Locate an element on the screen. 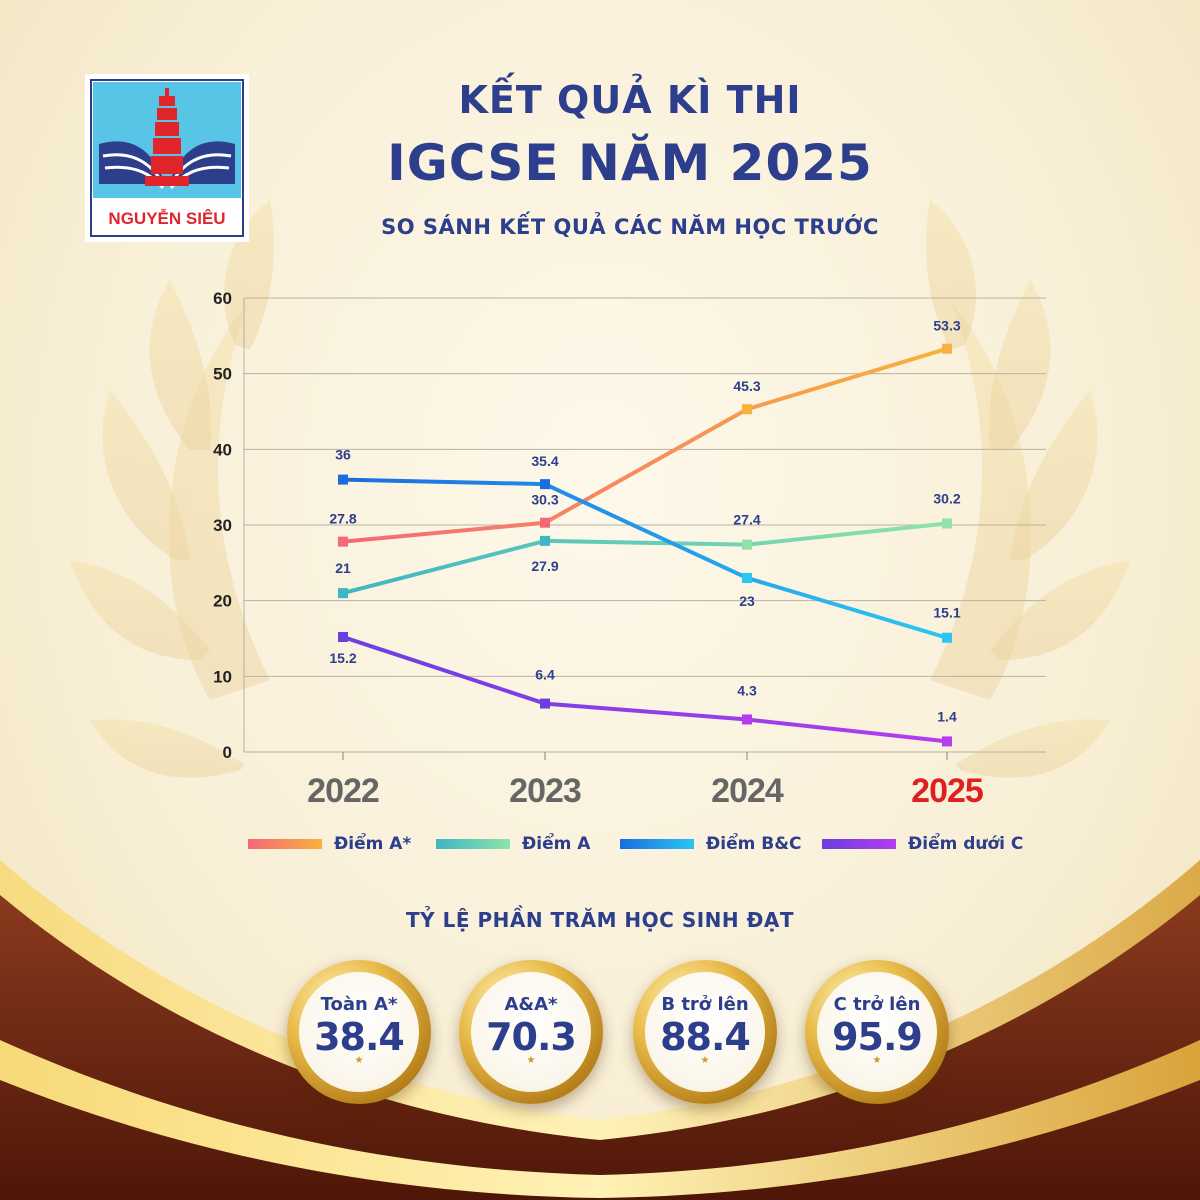 This screenshot has width=1200, height=1200. data-label-bc: 15.1 is located at coordinates (946, 613).